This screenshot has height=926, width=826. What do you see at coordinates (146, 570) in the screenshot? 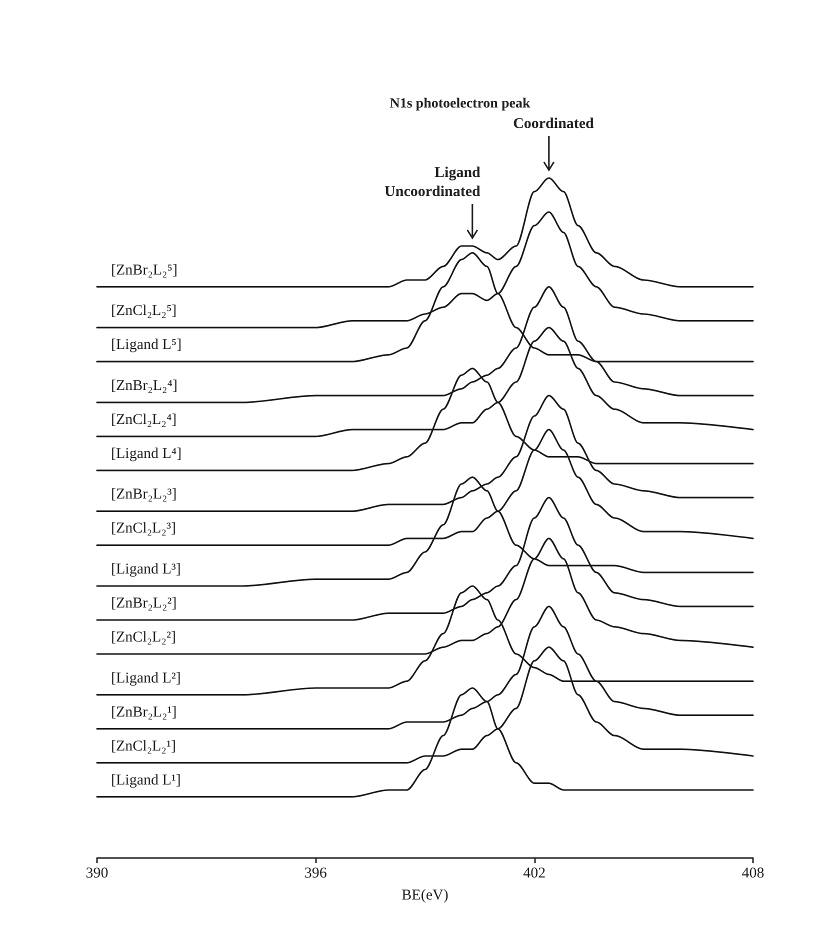
I see `series-label: [Ligand L³]` at bounding box center [146, 570].